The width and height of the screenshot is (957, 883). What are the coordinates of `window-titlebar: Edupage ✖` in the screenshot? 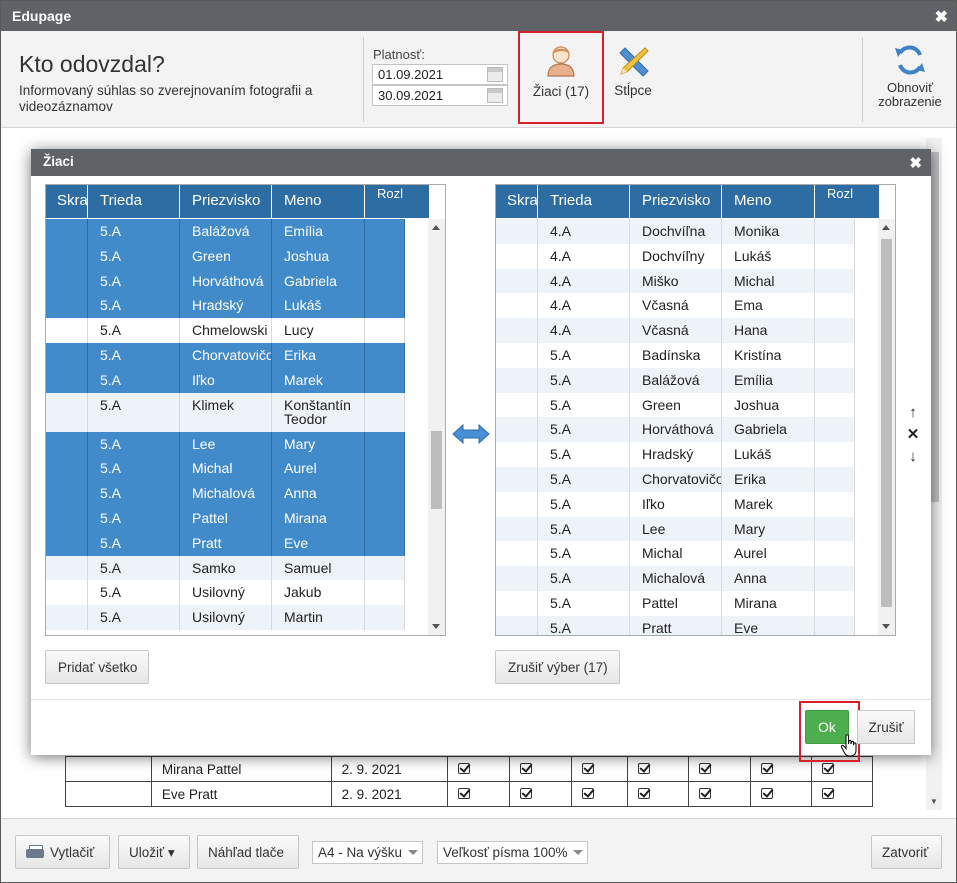 It's located at (478, 16).